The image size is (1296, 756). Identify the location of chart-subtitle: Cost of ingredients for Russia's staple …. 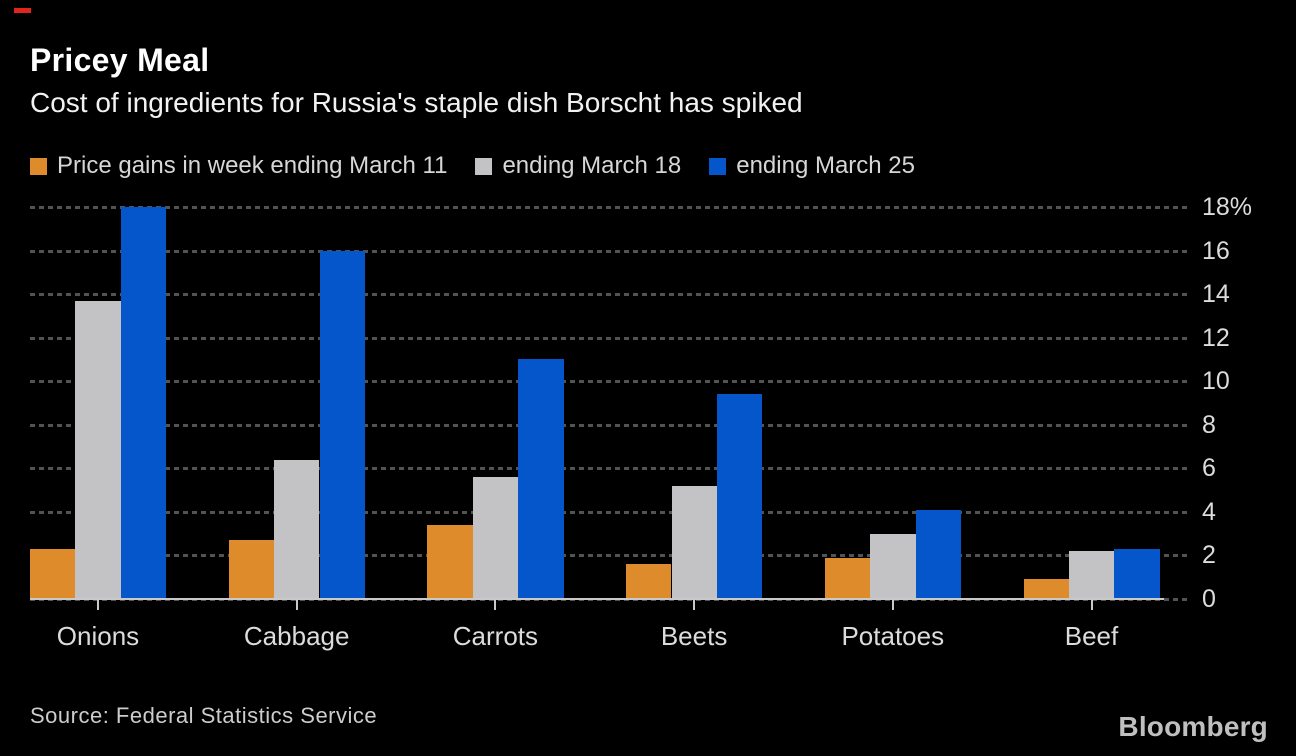
(416, 102).